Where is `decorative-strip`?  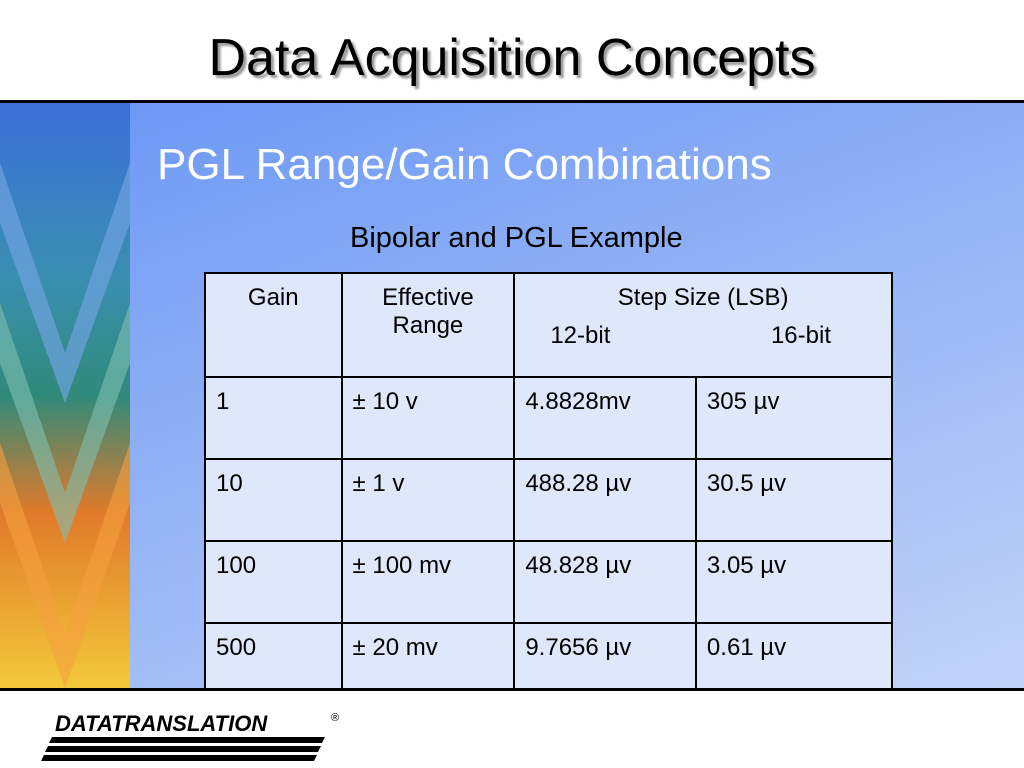
decorative-strip is located at coordinates (65, 395).